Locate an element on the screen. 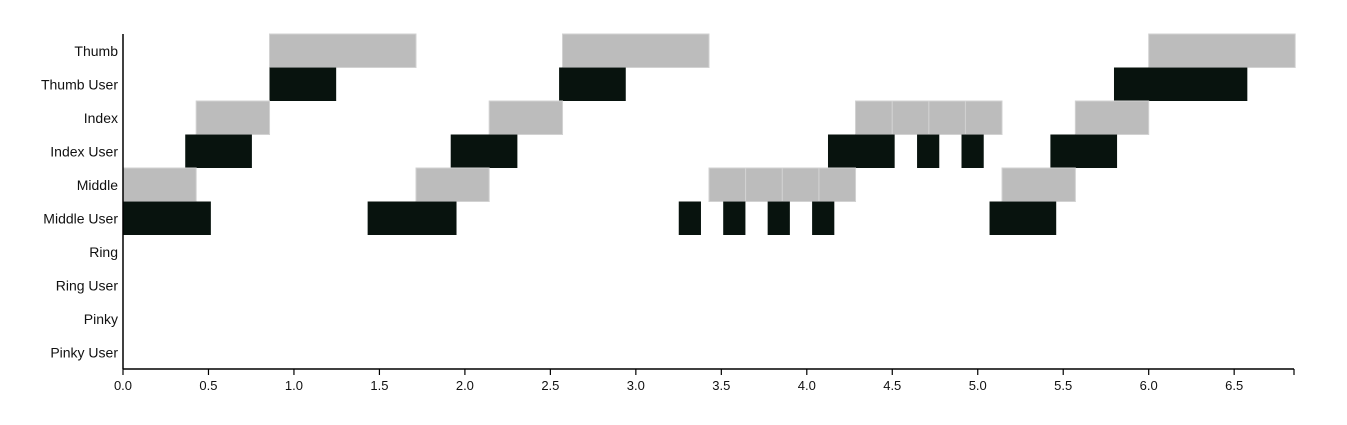 This screenshot has height=425, width=1347. x-tick-label-11: 5.5 is located at coordinates (1063, 385).